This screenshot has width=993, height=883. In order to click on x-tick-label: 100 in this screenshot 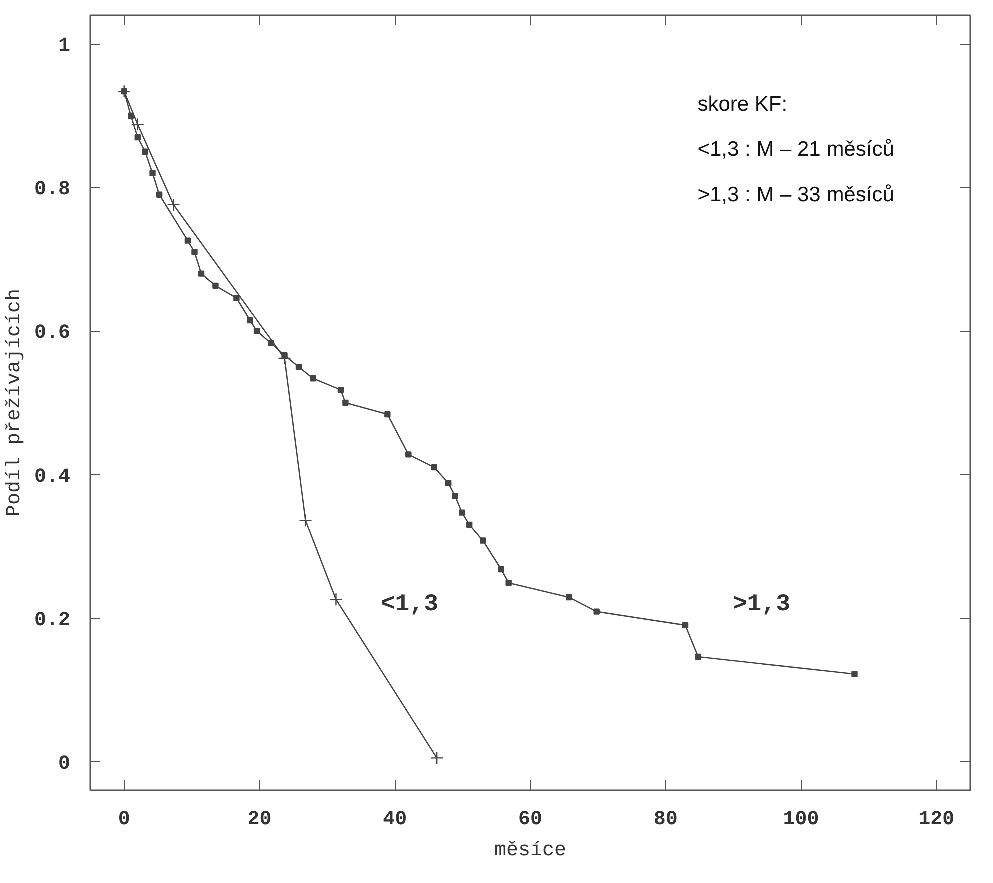, I will do `click(801, 820)`.